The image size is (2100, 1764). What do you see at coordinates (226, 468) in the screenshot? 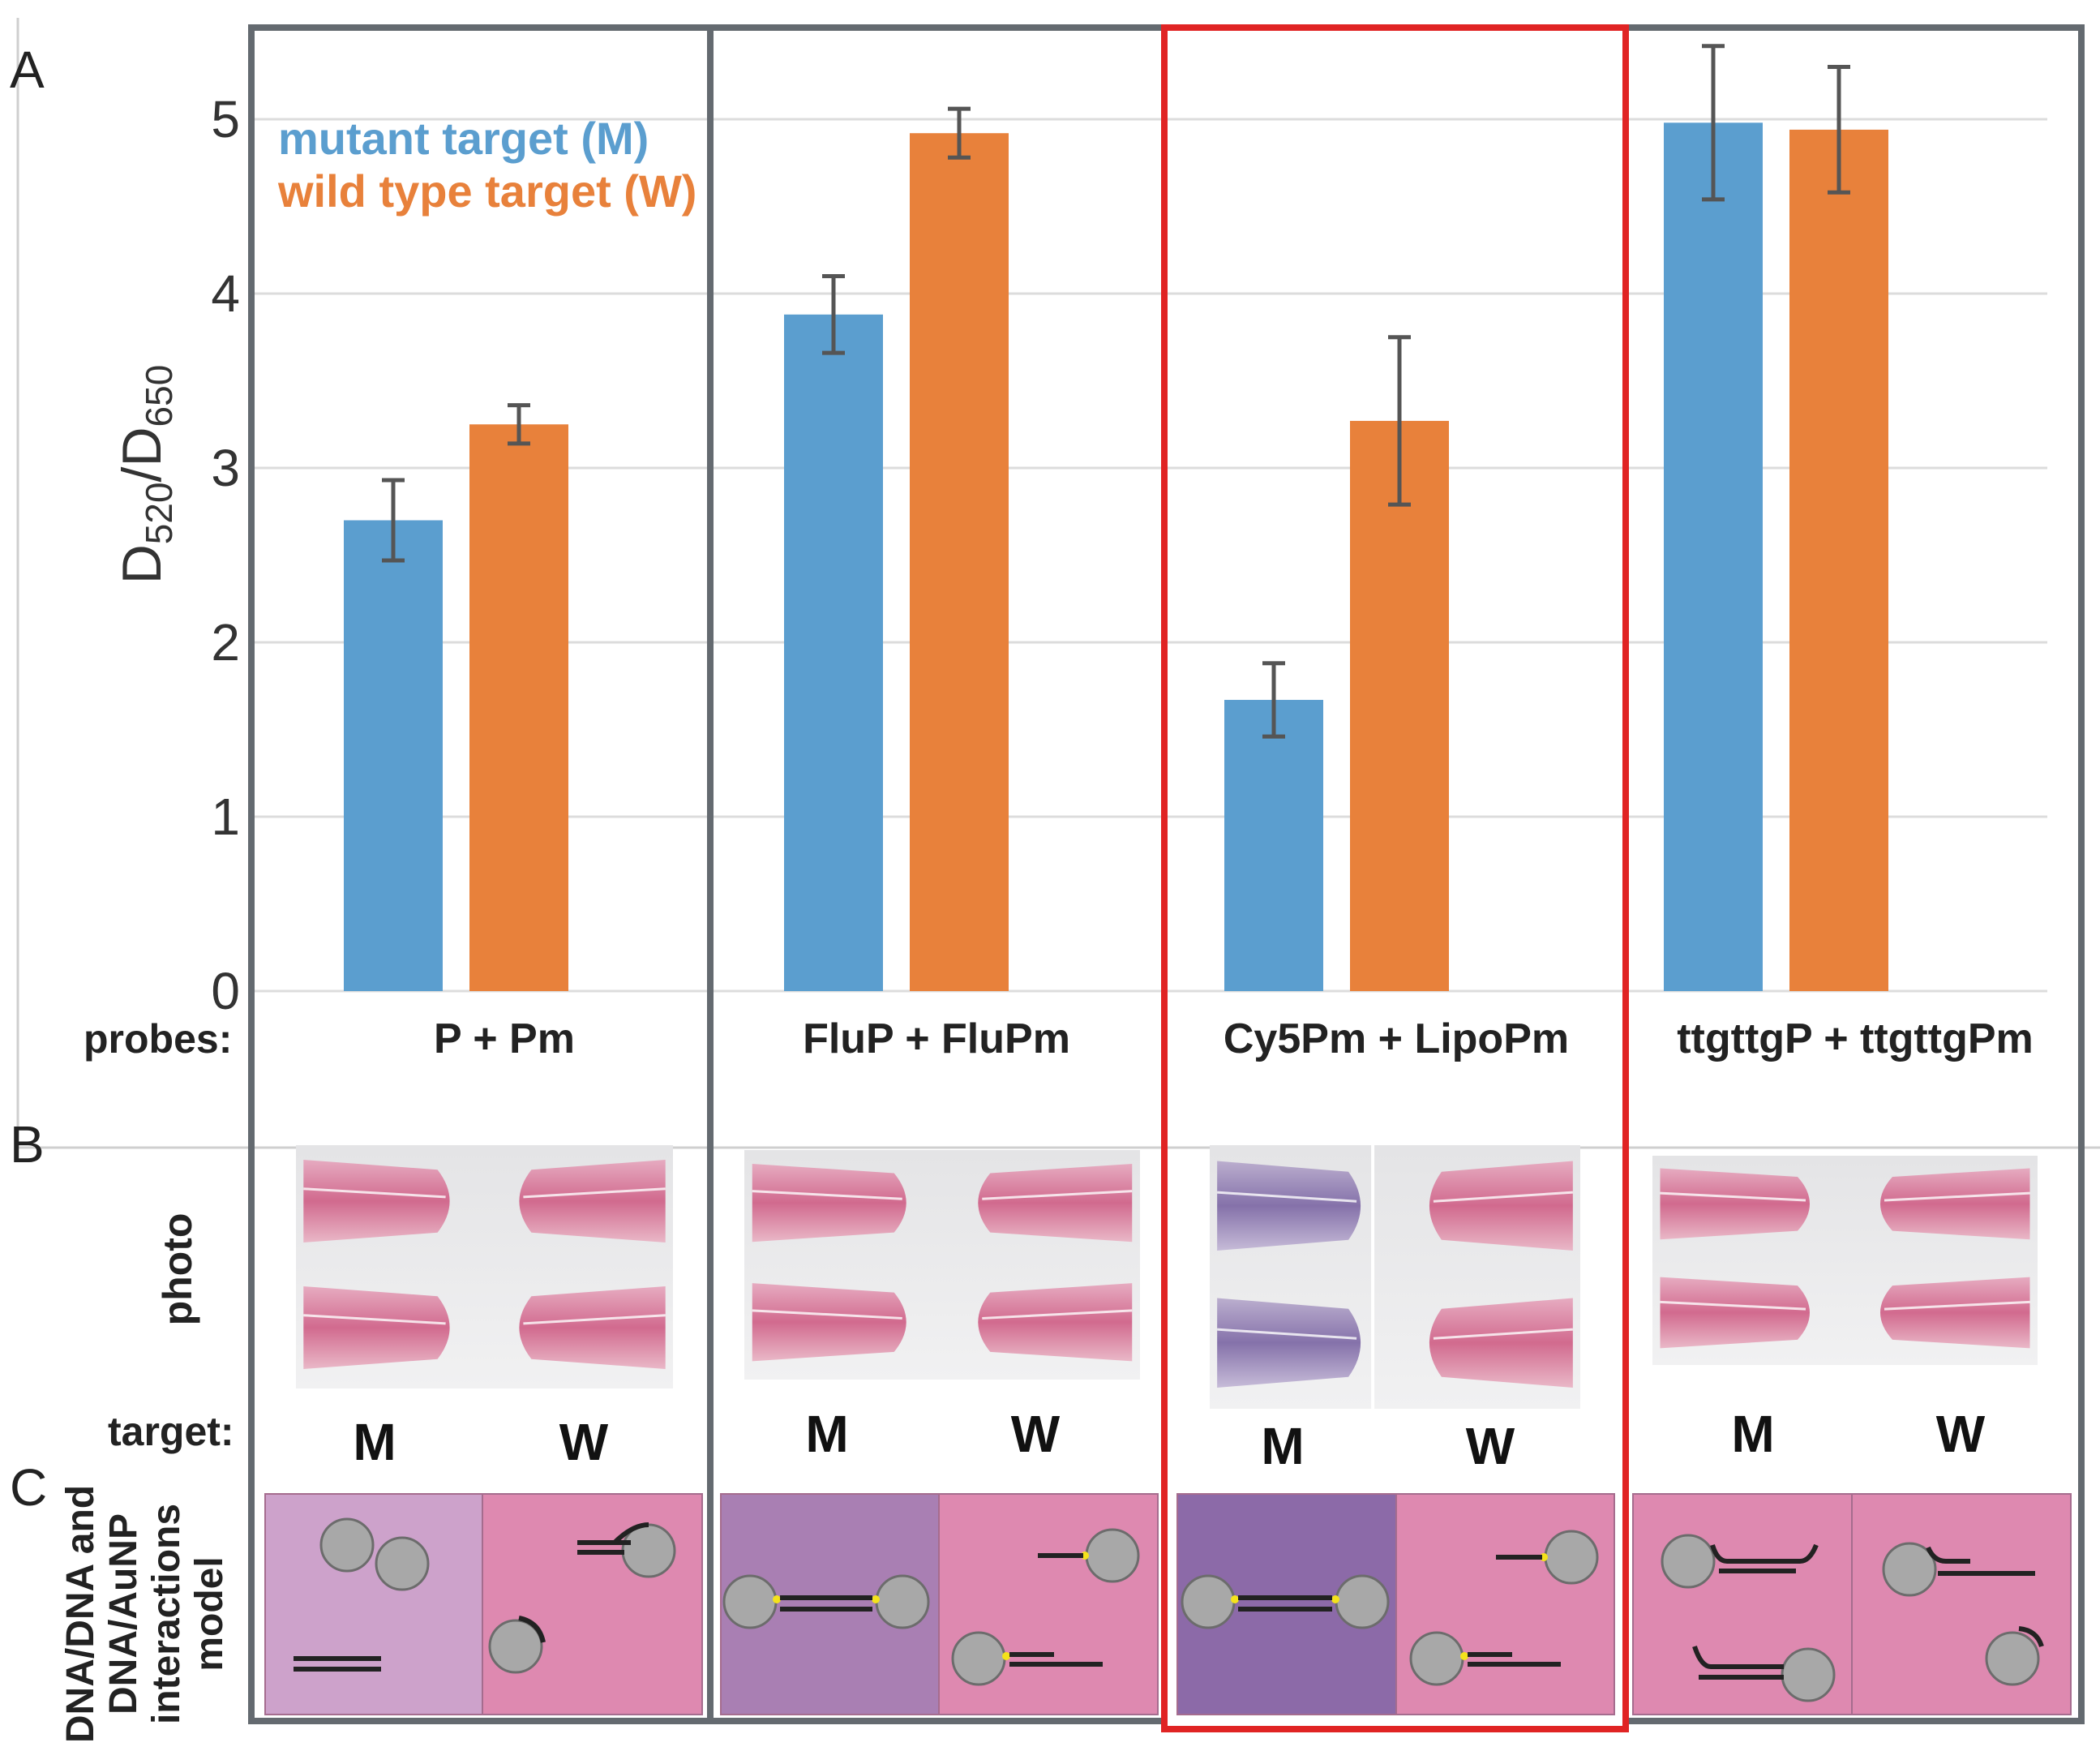
I see `y-tick-3: 3` at bounding box center [226, 468].